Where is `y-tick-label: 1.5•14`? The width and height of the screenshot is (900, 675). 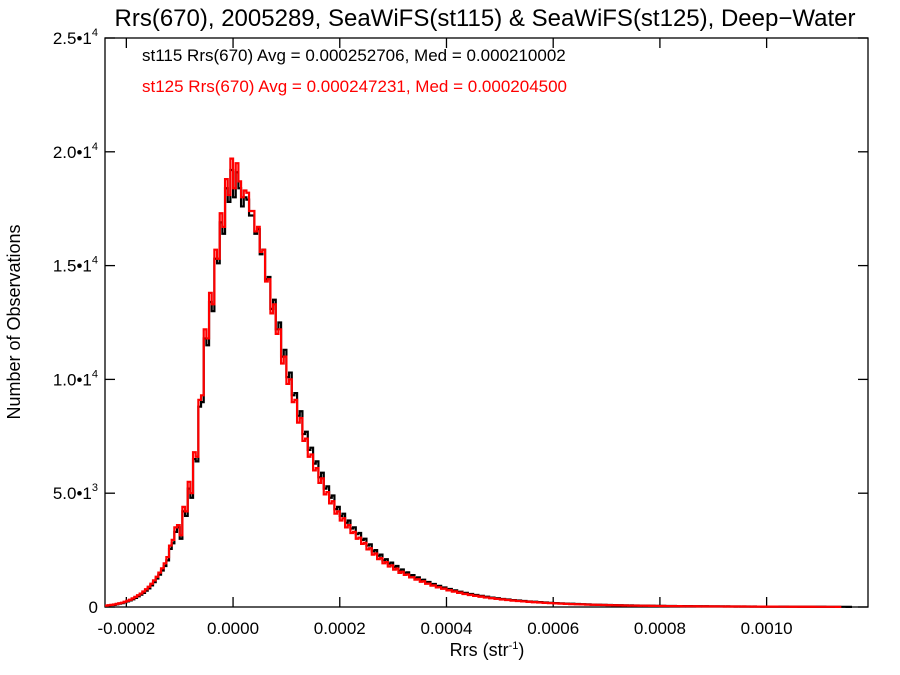 y-tick-label: 1.5•14 is located at coordinates (75, 265).